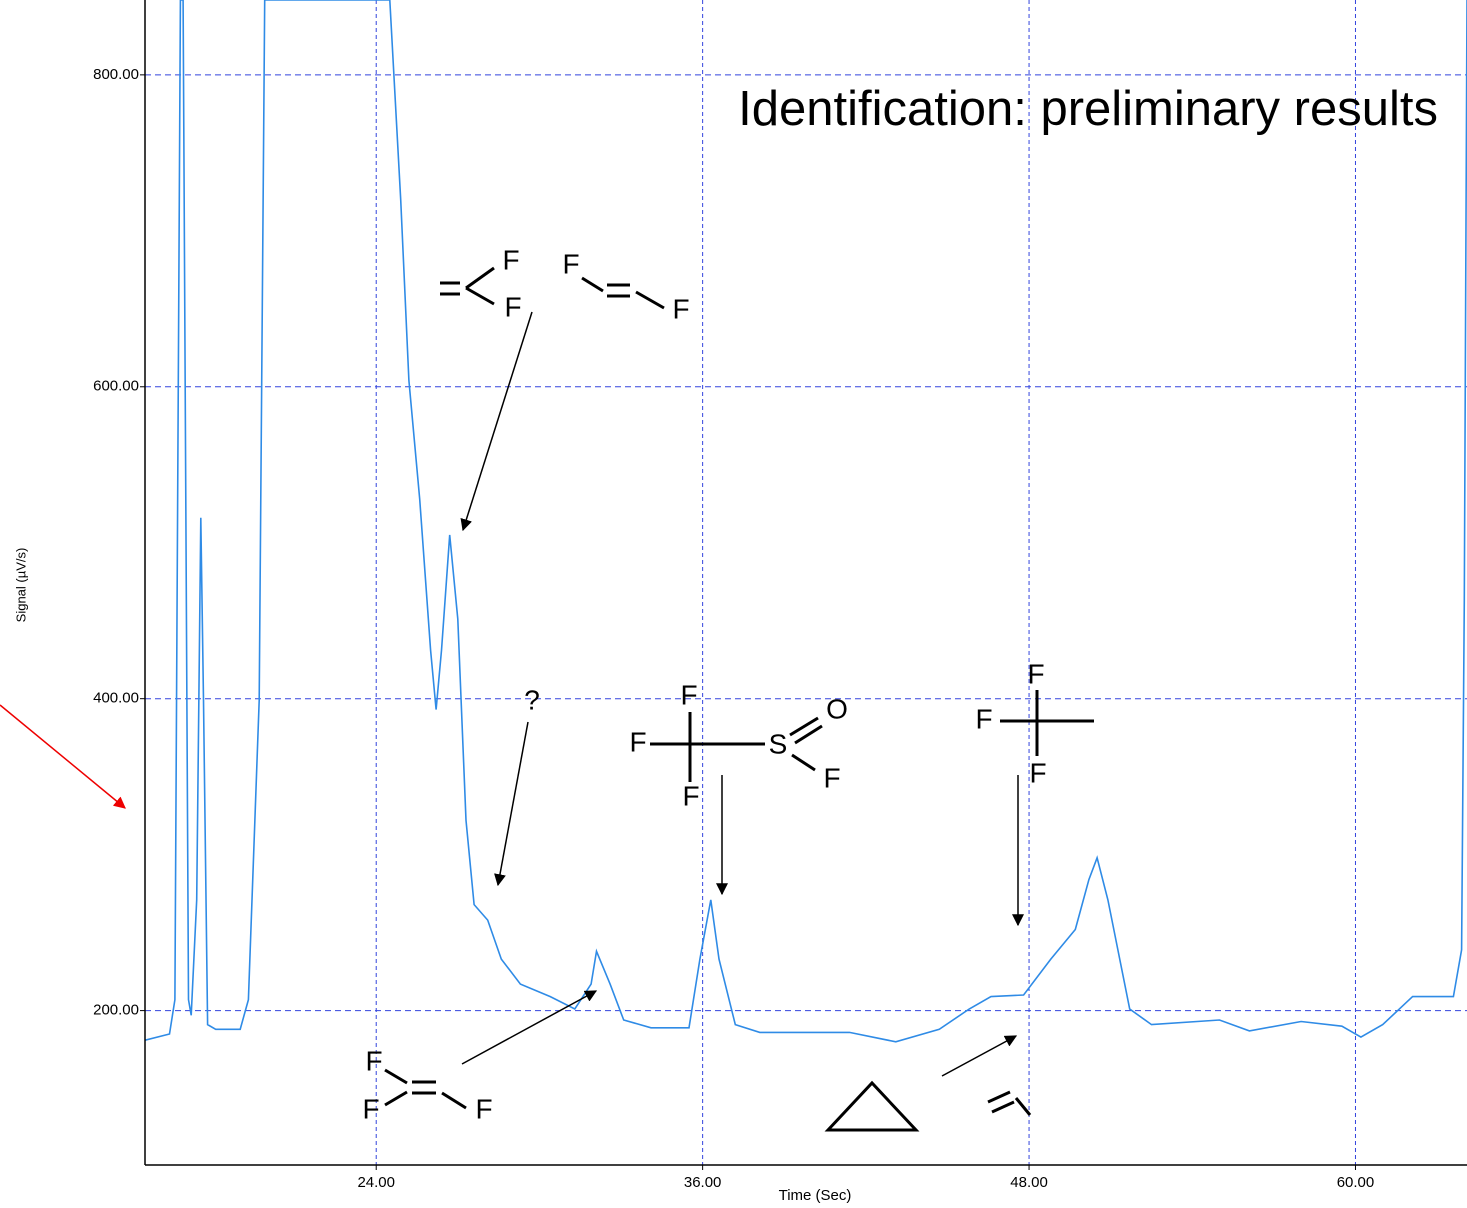  What do you see at coordinates (1088, 109) in the screenshot?
I see `chart-title: Identification: preliminary results` at bounding box center [1088, 109].